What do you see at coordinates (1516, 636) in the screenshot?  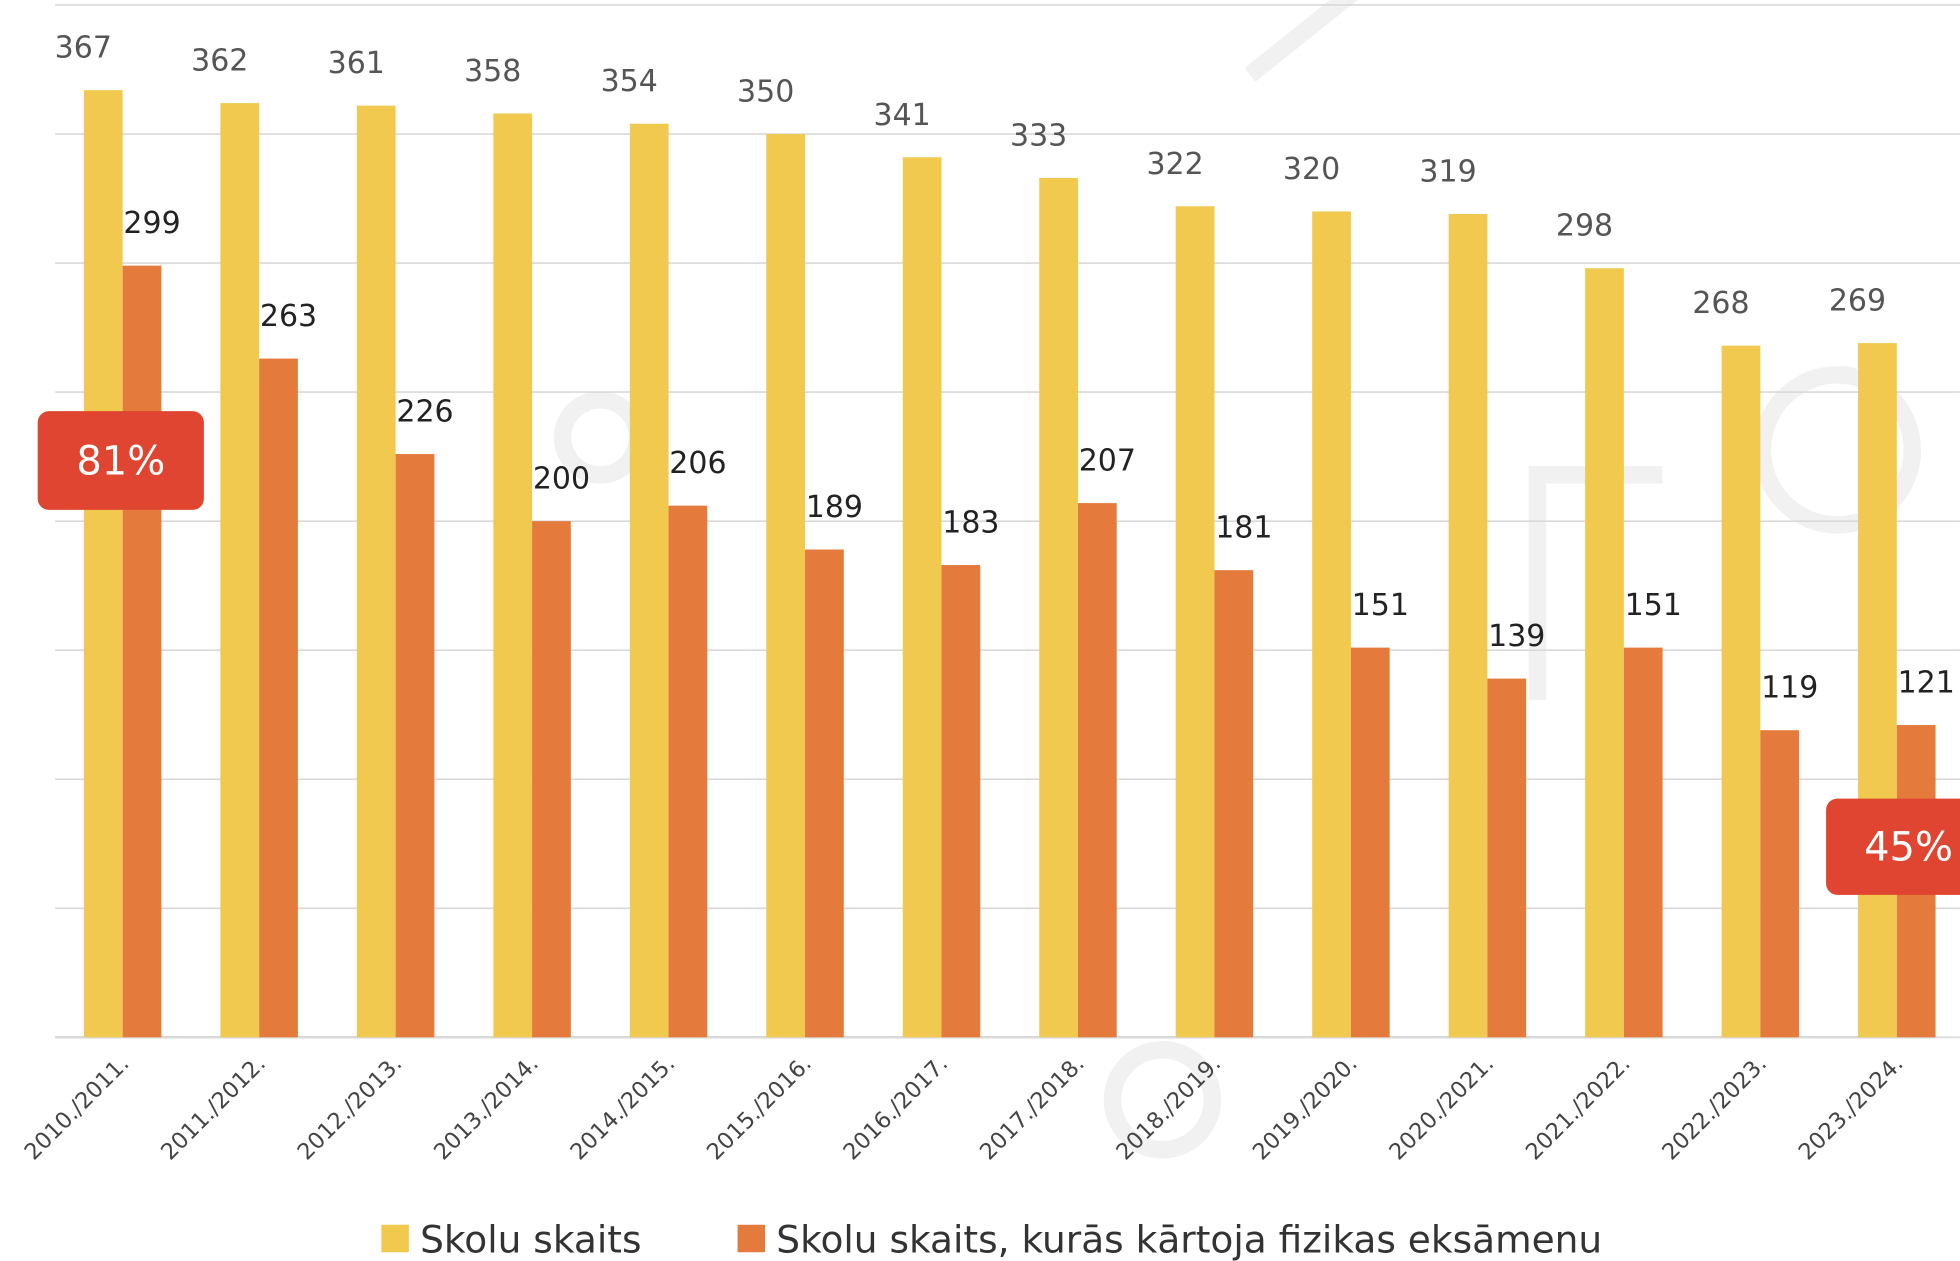 I see `data-label: 139` at bounding box center [1516, 636].